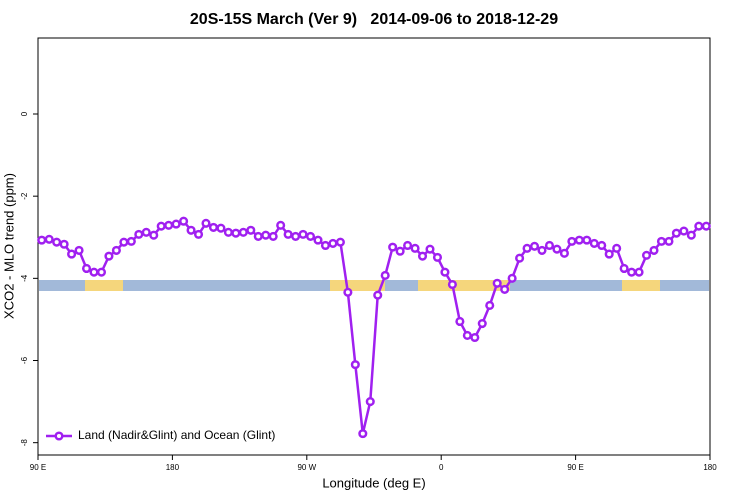  What do you see at coordinates (176, 435) in the screenshot?
I see `legend-label: Land (Nadir&Glint) and Ocean (Glint)` at bounding box center [176, 435].